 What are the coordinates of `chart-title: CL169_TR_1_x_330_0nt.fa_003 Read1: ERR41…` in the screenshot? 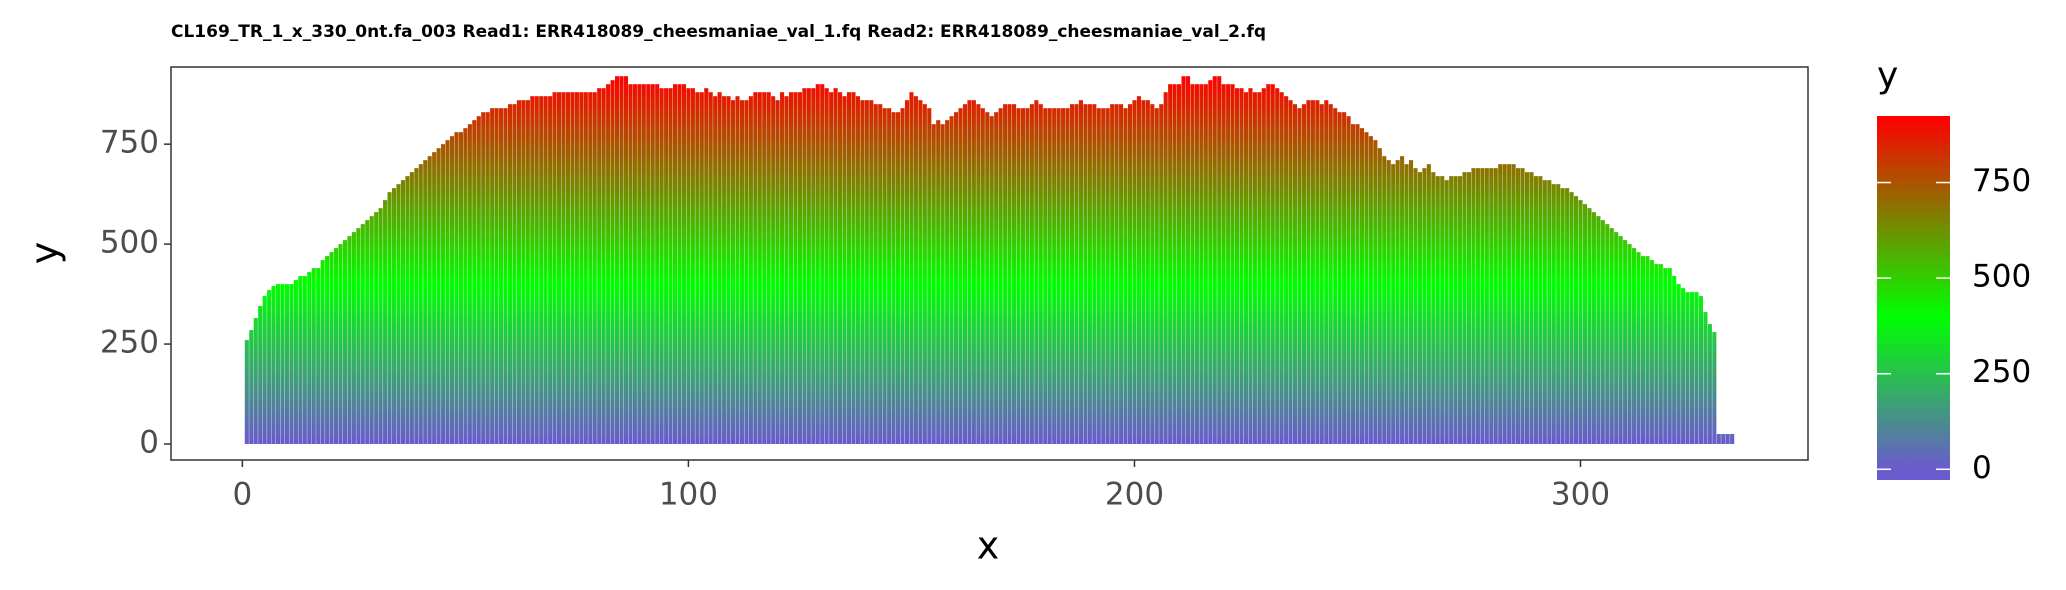 It's located at (718, 32).